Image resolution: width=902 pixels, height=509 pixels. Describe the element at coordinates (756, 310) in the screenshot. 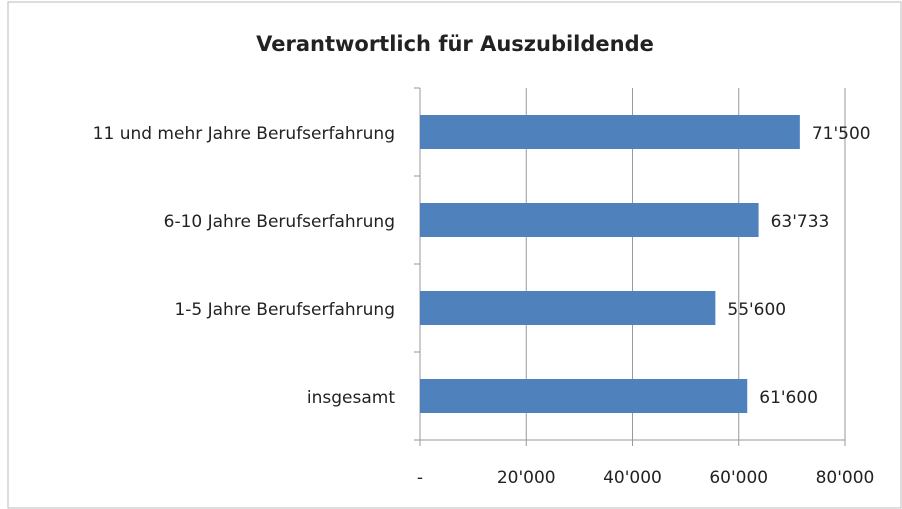

I see `value-label: 55'600` at that location.